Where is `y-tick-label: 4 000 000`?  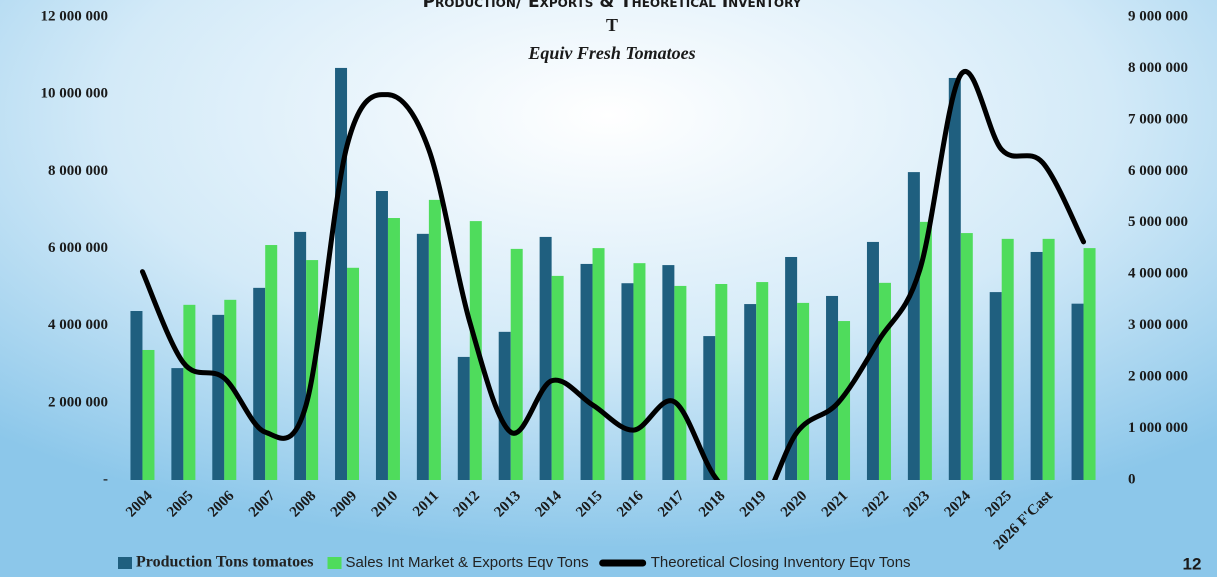 y-tick-label: 4 000 000 is located at coordinates (78, 325).